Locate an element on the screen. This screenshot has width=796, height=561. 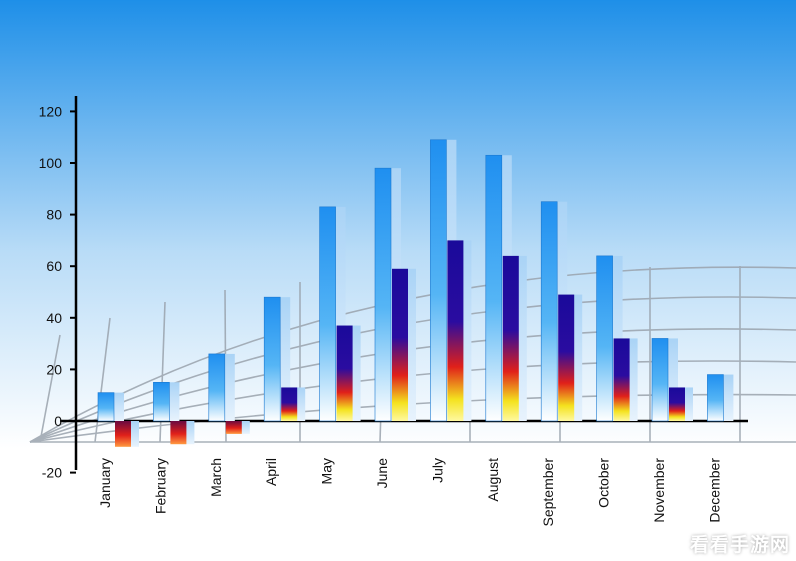
category-label: September is located at coordinates (548, 492).